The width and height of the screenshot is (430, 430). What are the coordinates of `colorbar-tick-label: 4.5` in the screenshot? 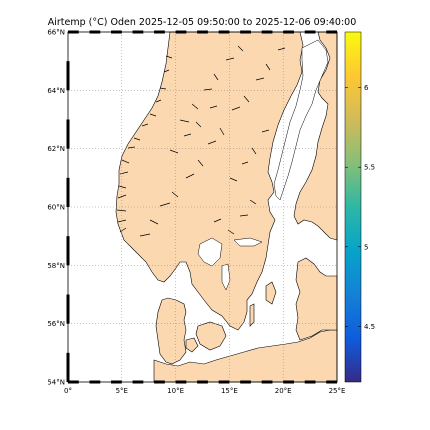 It's located at (369, 327).